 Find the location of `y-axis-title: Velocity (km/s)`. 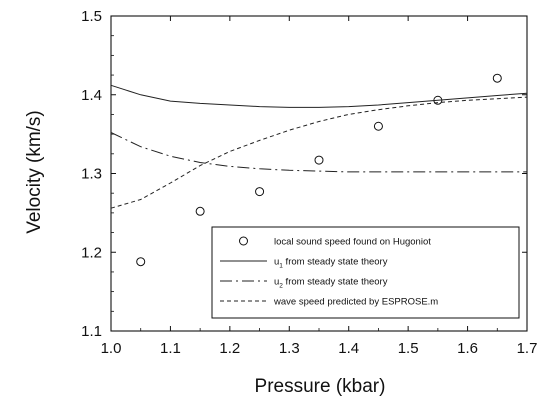

y-axis-title: Velocity (km/s) is located at coordinates (34, 172).